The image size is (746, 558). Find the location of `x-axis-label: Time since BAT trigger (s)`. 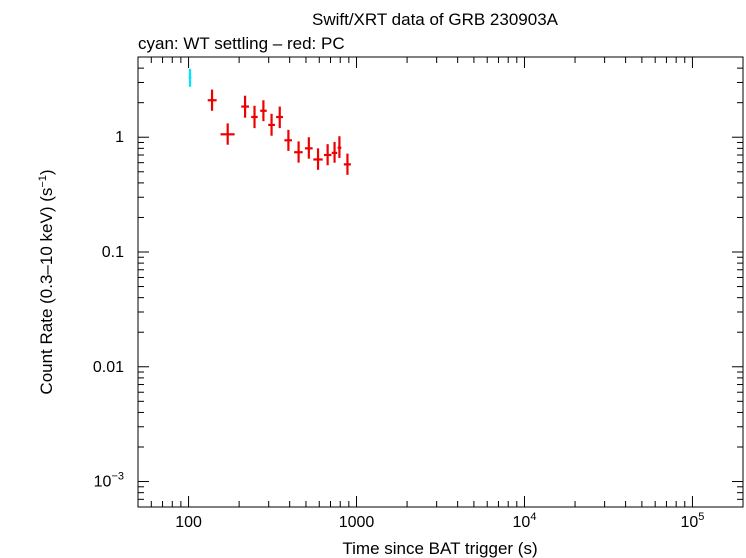

x-axis-label: Time since BAT trigger (s) is located at coordinates (439, 548).